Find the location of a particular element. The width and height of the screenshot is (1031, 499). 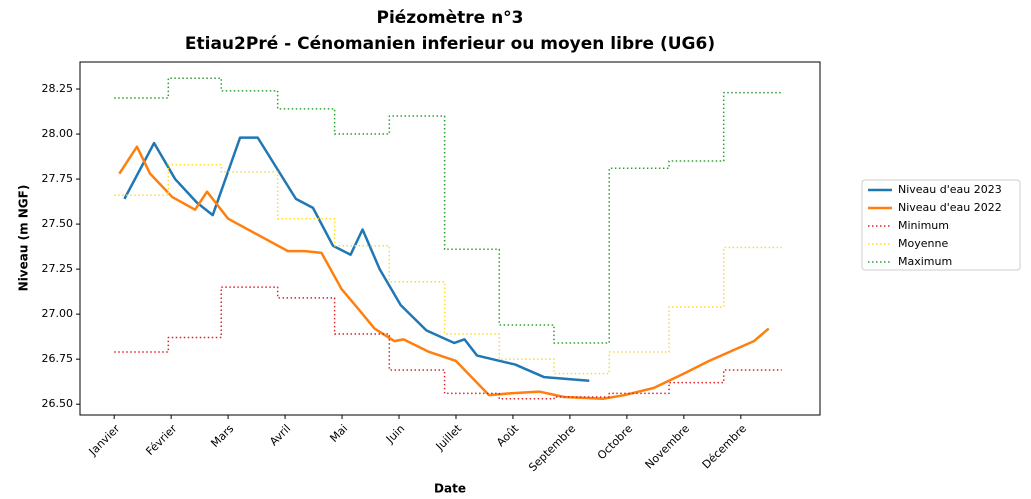

y-axis-label: Niveau (m NGF) is located at coordinates (24, 238).